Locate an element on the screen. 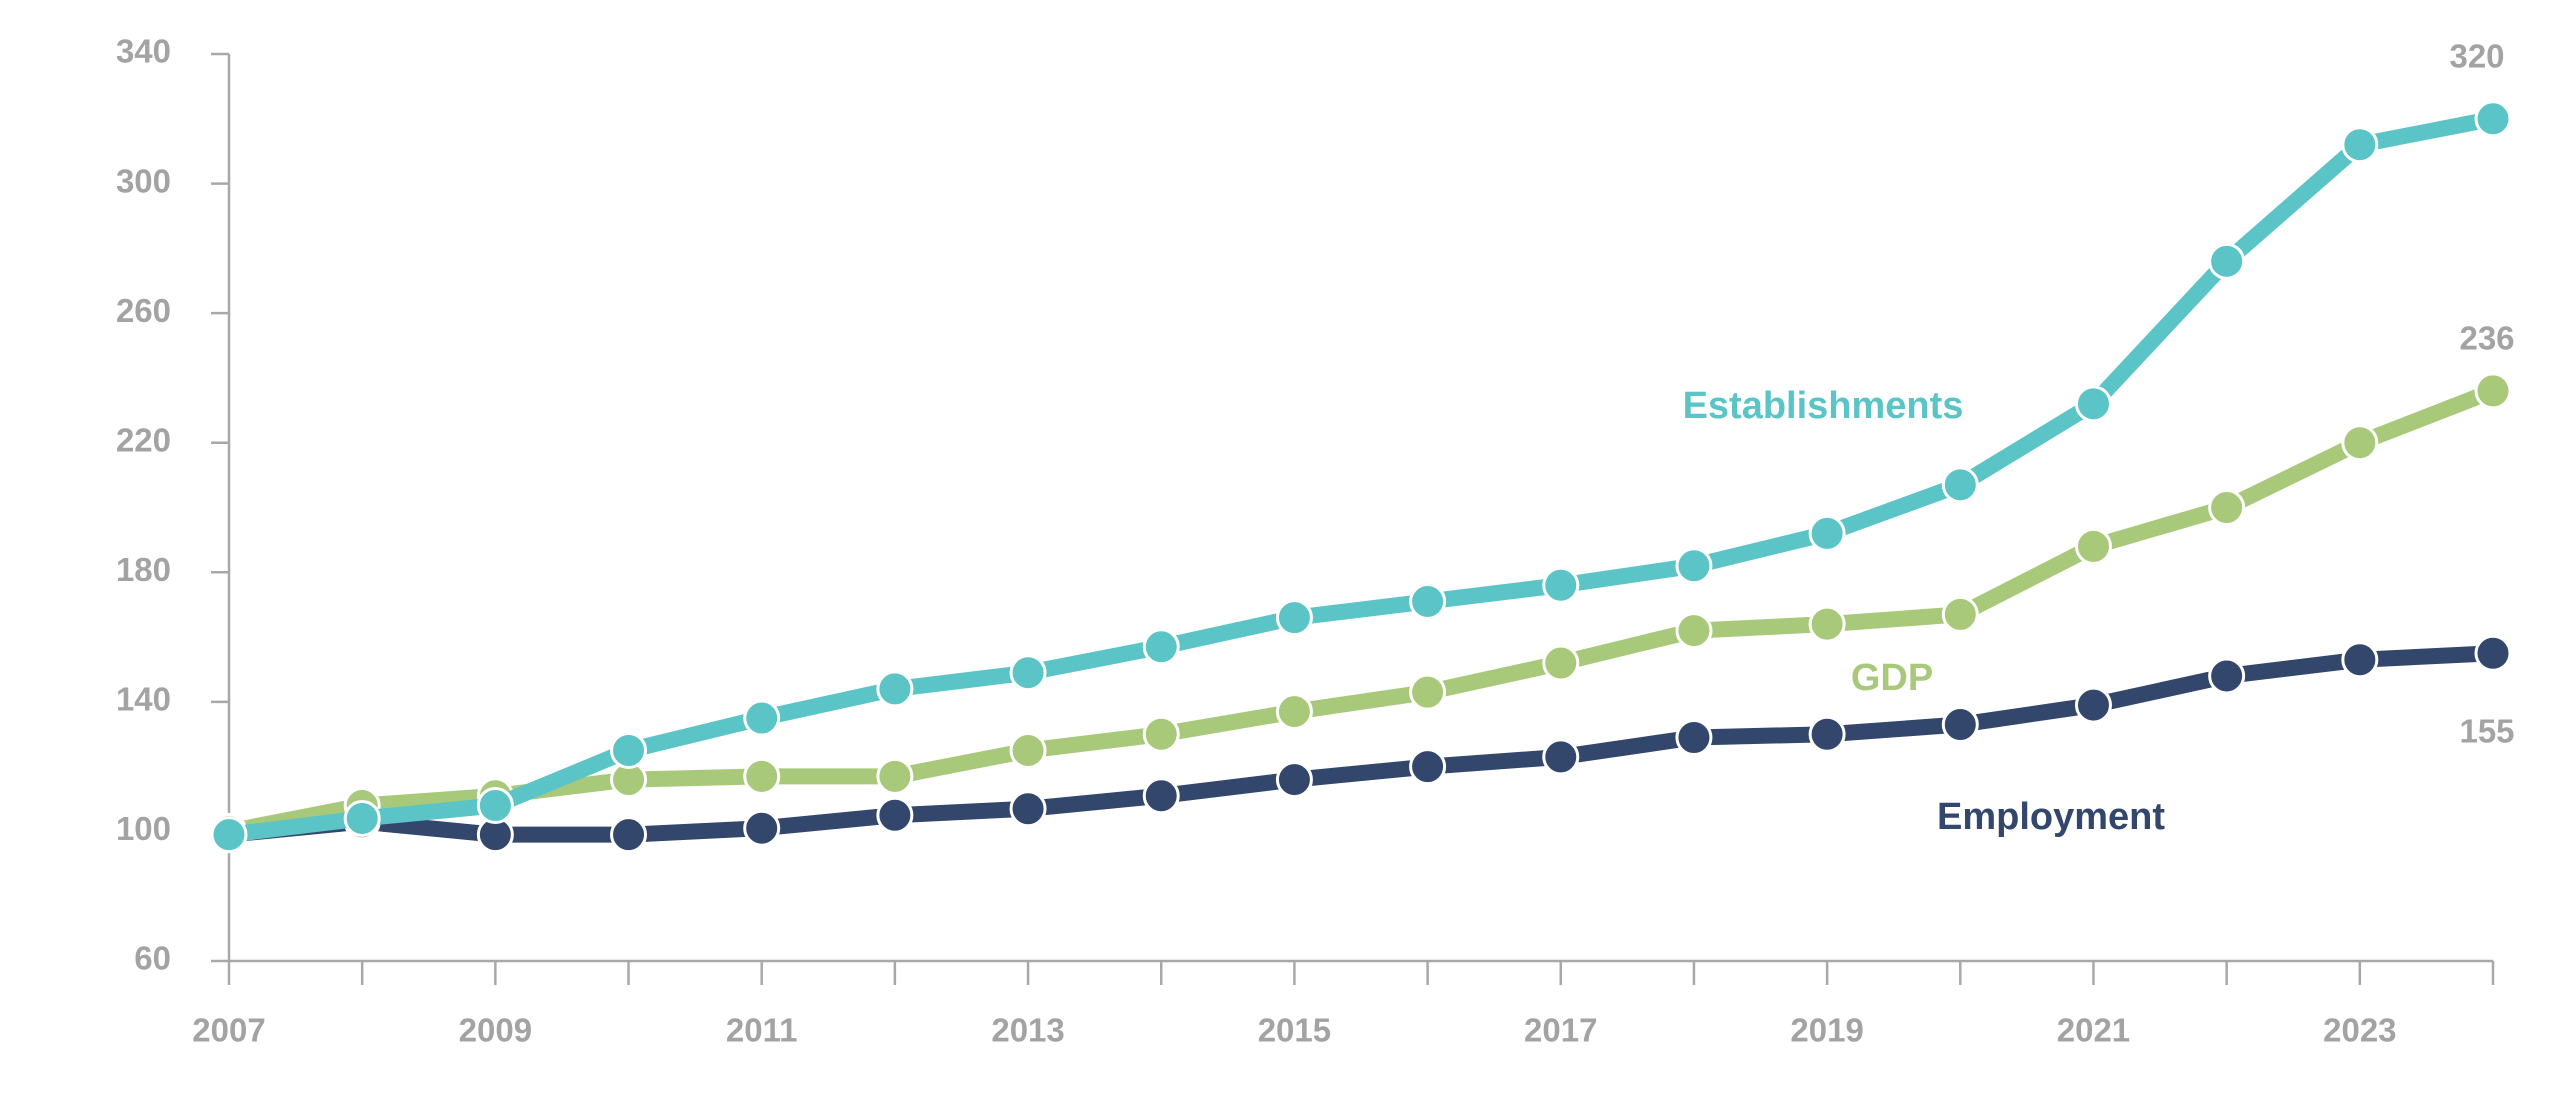 The height and width of the screenshot is (1112, 2556). end-value-label: 155 is located at coordinates (2486, 731).